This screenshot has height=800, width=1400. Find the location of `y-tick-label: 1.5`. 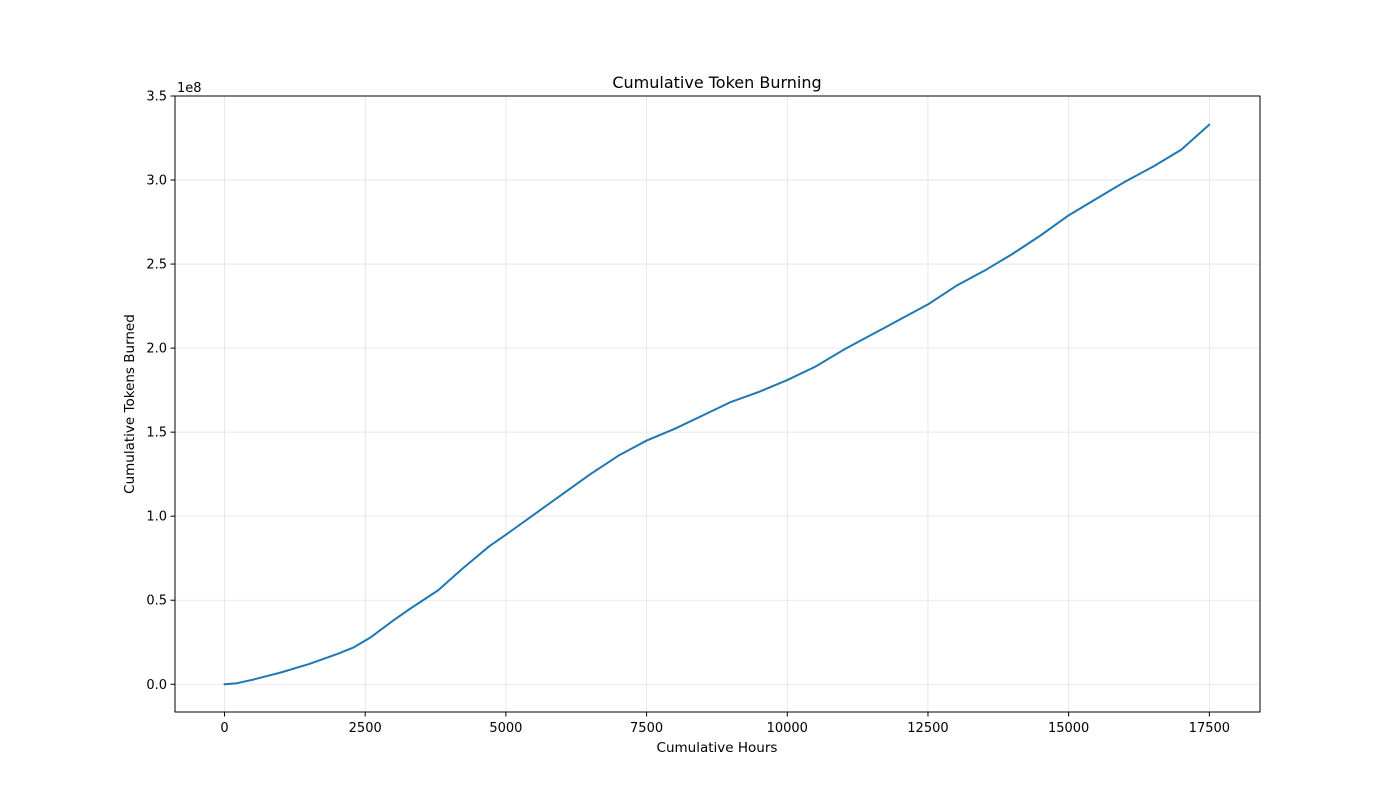

y-tick-label: 1.5 is located at coordinates (156, 433).